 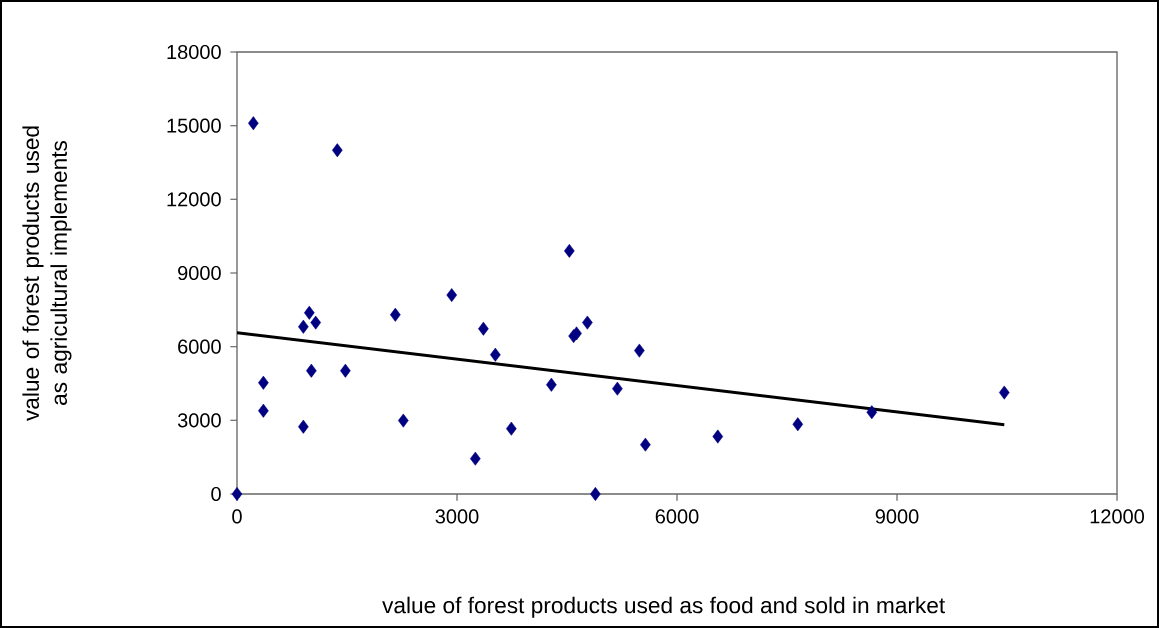 I want to click on y-axis-title: value of forest products used as agricultural implements, so click(x=47, y=273).